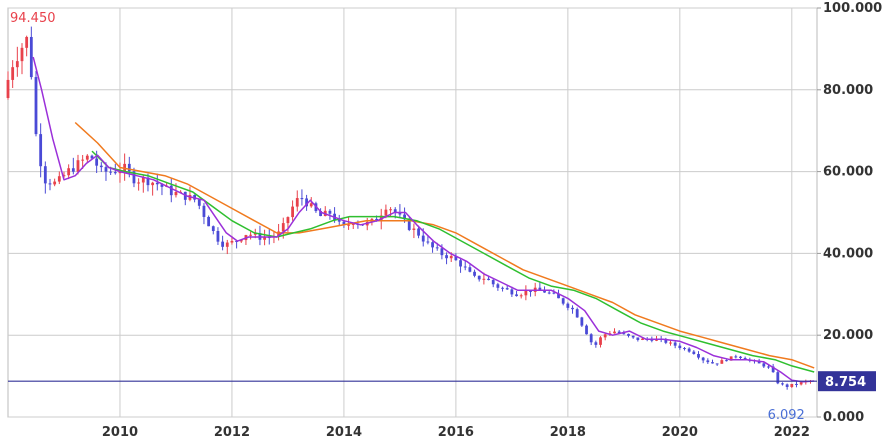 This screenshot has height=443, width=886. I want to click on x-tick-label: 2014, so click(344, 432).